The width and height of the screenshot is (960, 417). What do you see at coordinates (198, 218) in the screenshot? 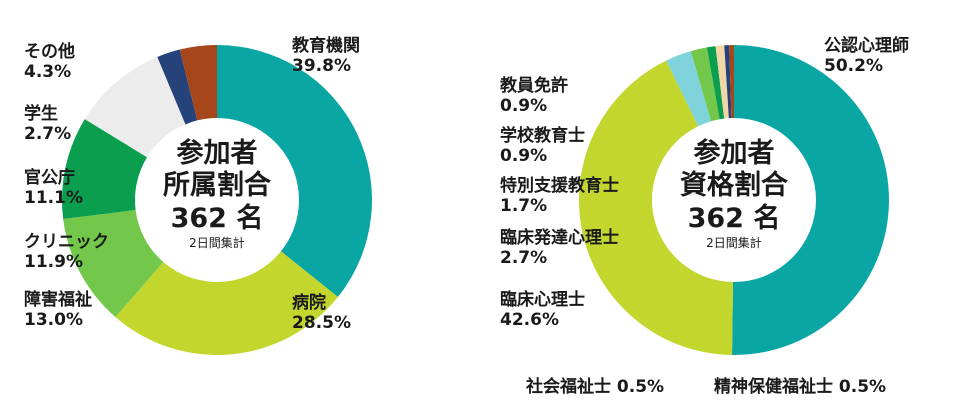
I see `left-center-count: 362` at bounding box center [198, 218].